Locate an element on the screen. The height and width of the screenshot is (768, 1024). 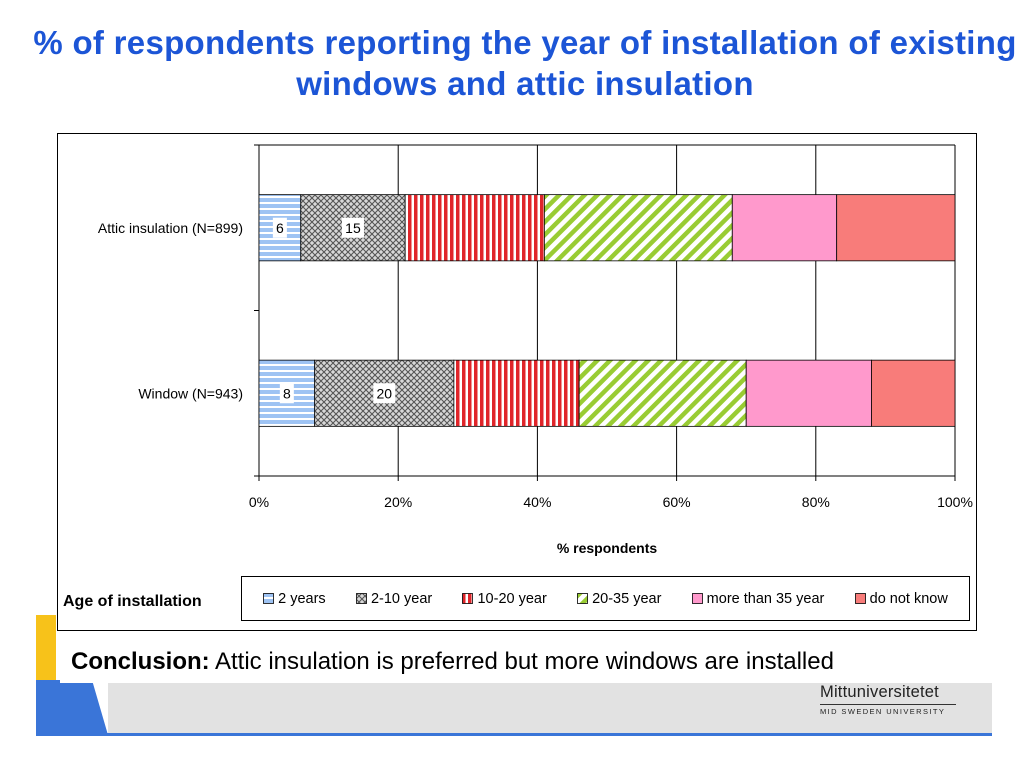
legend-label: more than 35 year is located at coordinates (765, 598).